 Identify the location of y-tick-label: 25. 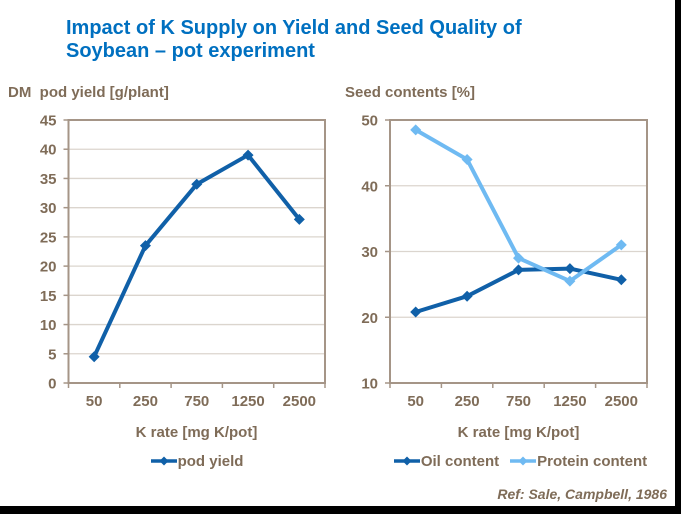
(48, 237).